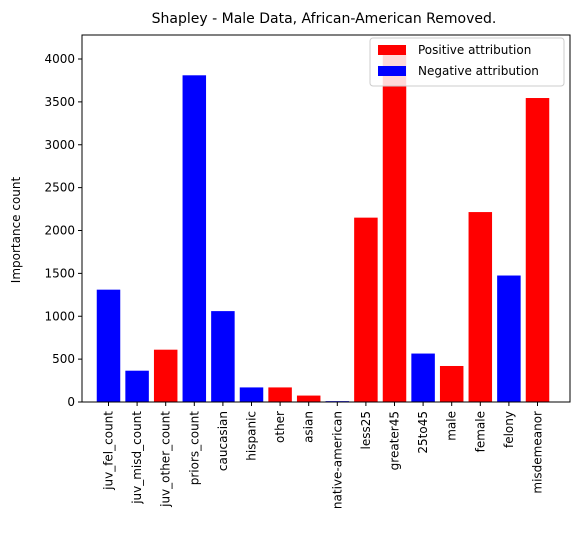  I want to click on x-tick-label-juv_fel_count: juv_fel_count, so click(109, 451).